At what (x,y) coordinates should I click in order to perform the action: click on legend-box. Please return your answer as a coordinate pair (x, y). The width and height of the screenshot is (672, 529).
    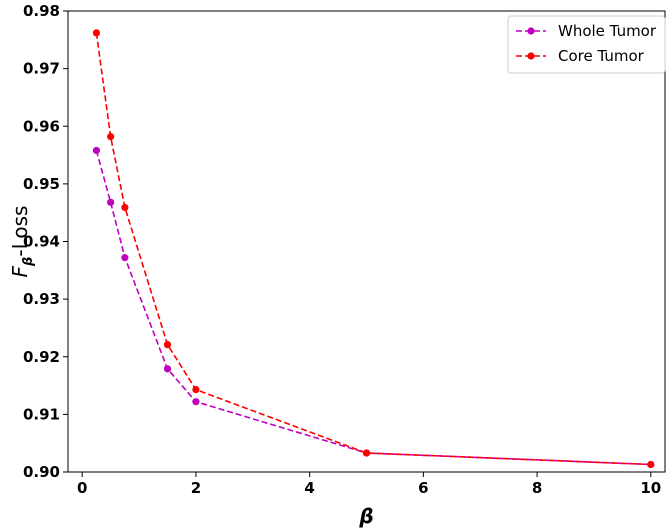
    Looking at the image, I should click on (586, 44).